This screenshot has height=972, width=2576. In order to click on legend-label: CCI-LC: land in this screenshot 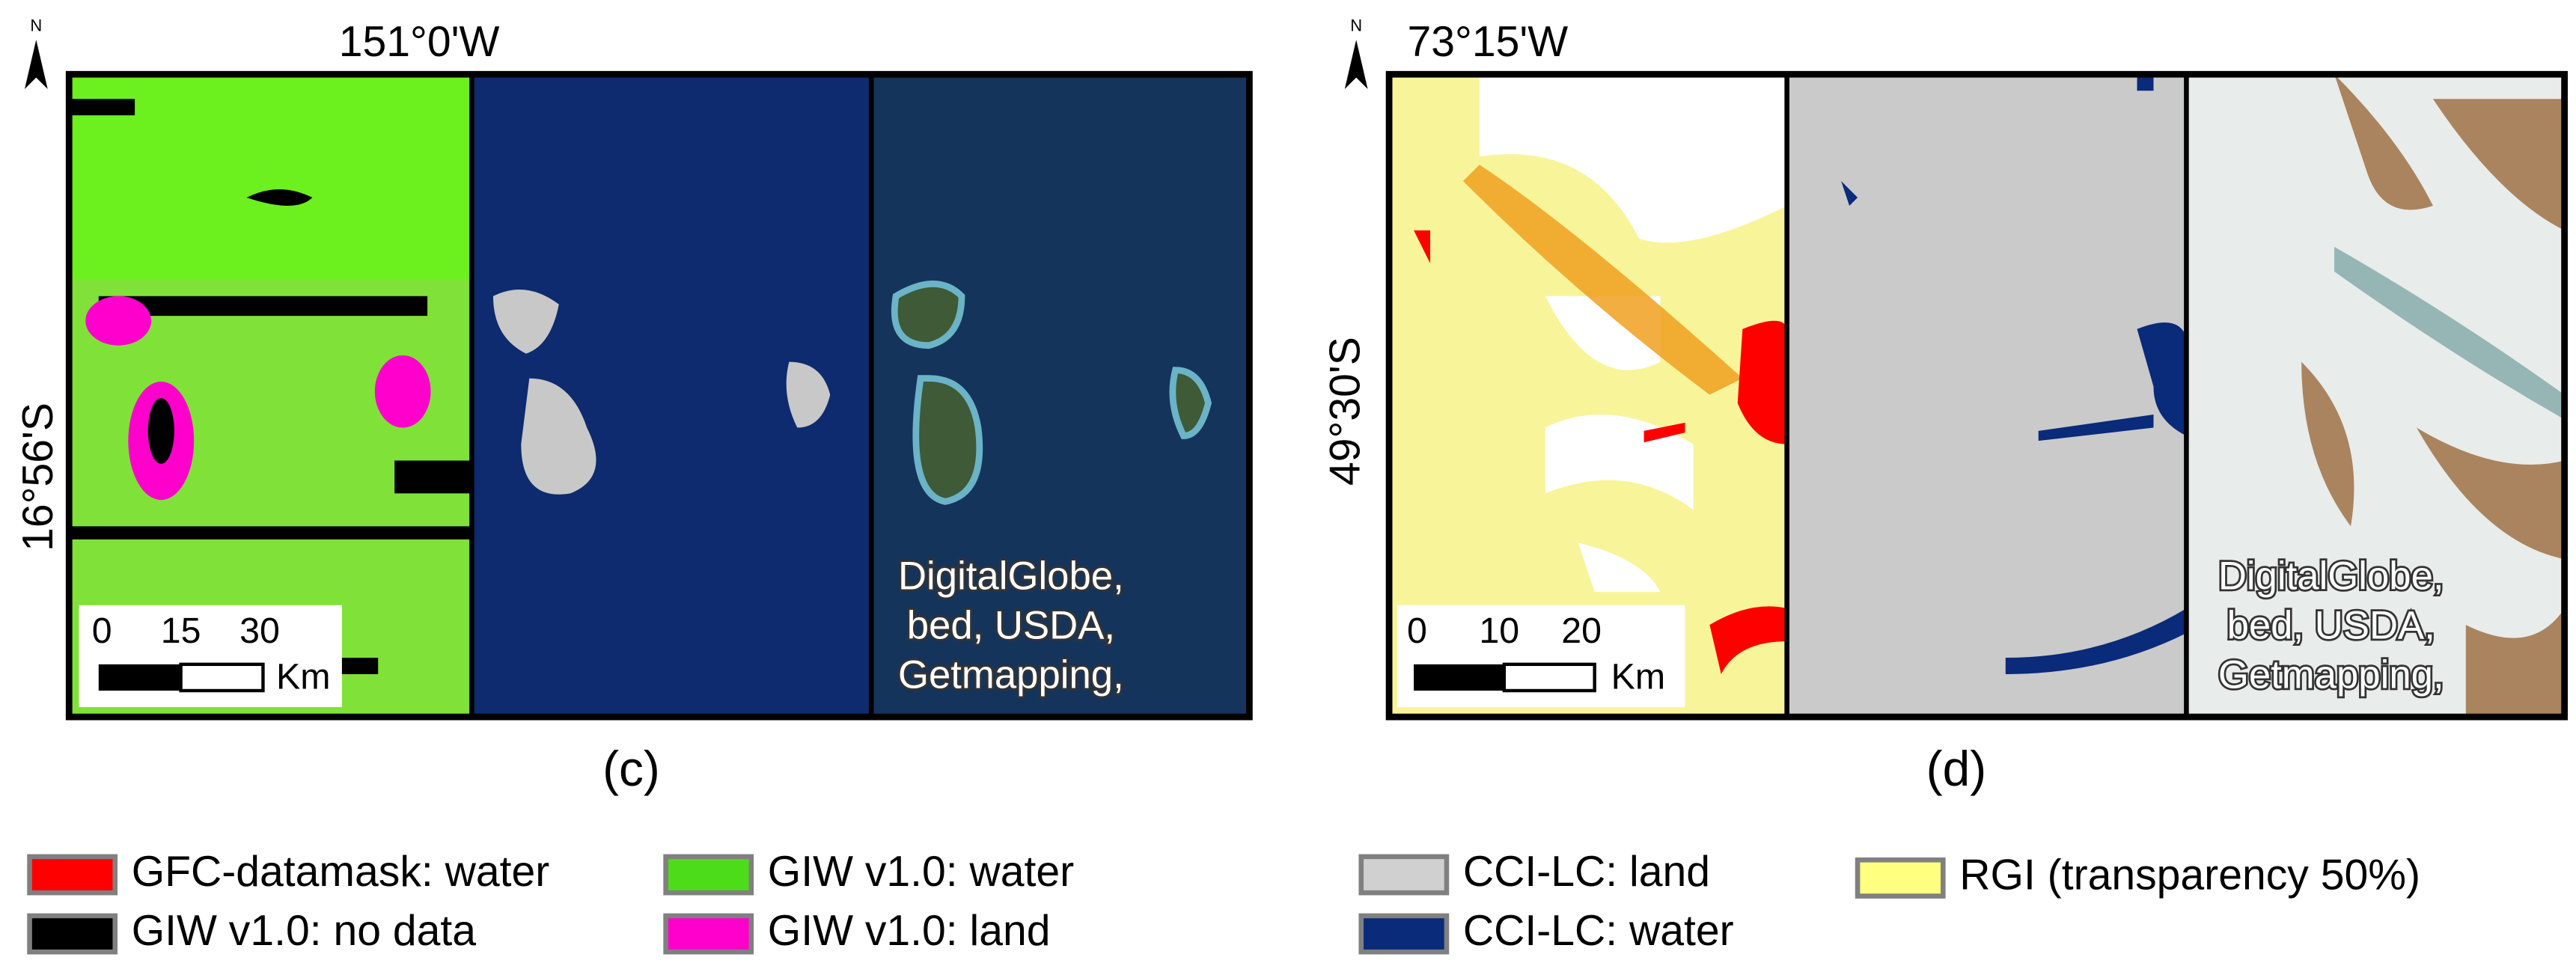, I will do `click(1586, 872)`.